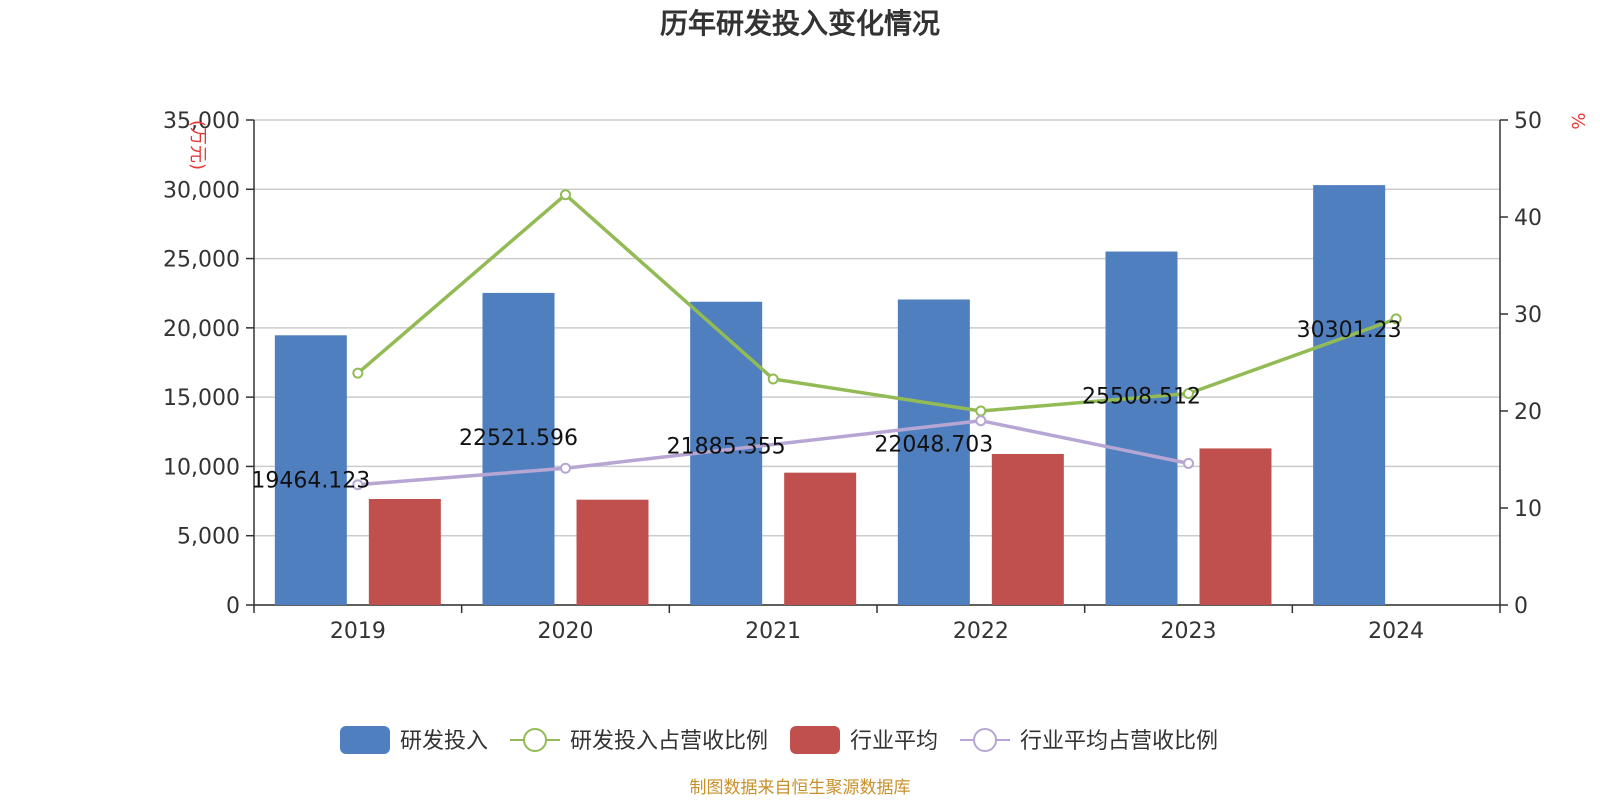 The height and width of the screenshot is (804, 1600). What do you see at coordinates (518, 438) in the screenshot?
I see `bar-data-label: 22521.596` at bounding box center [518, 438].